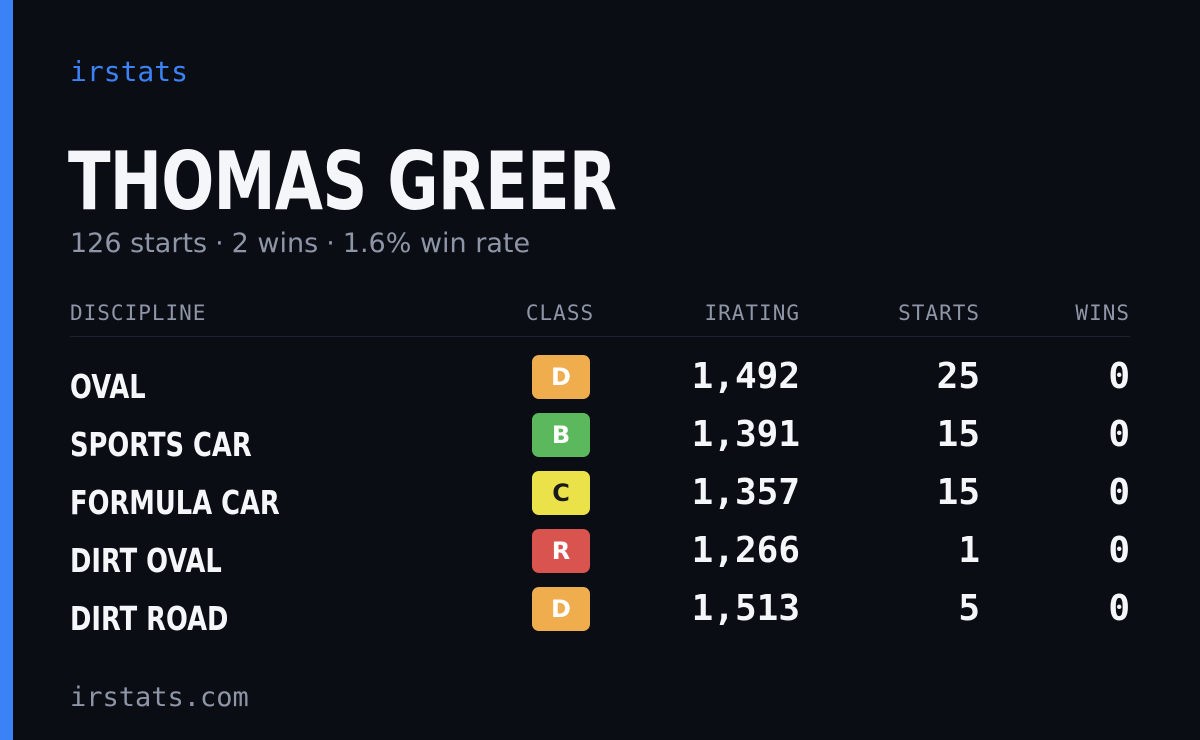 The image size is (1200, 740). What do you see at coordinates (600, 316) in the screenshot?
I see `table-header: DISCIPLINE CLASS IRATING STARTS WINS` at bounding box center [600, 316].